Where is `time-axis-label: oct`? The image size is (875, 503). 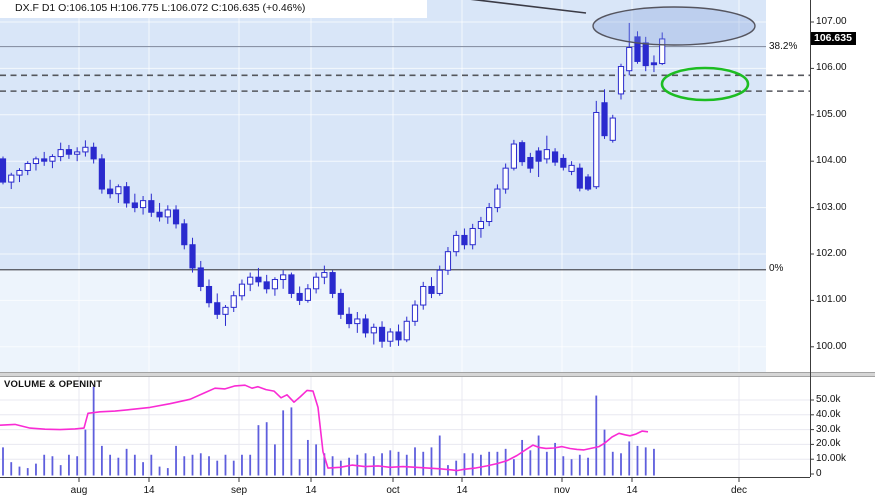 time-axis-label: oct is located at coordinates (393, 490).